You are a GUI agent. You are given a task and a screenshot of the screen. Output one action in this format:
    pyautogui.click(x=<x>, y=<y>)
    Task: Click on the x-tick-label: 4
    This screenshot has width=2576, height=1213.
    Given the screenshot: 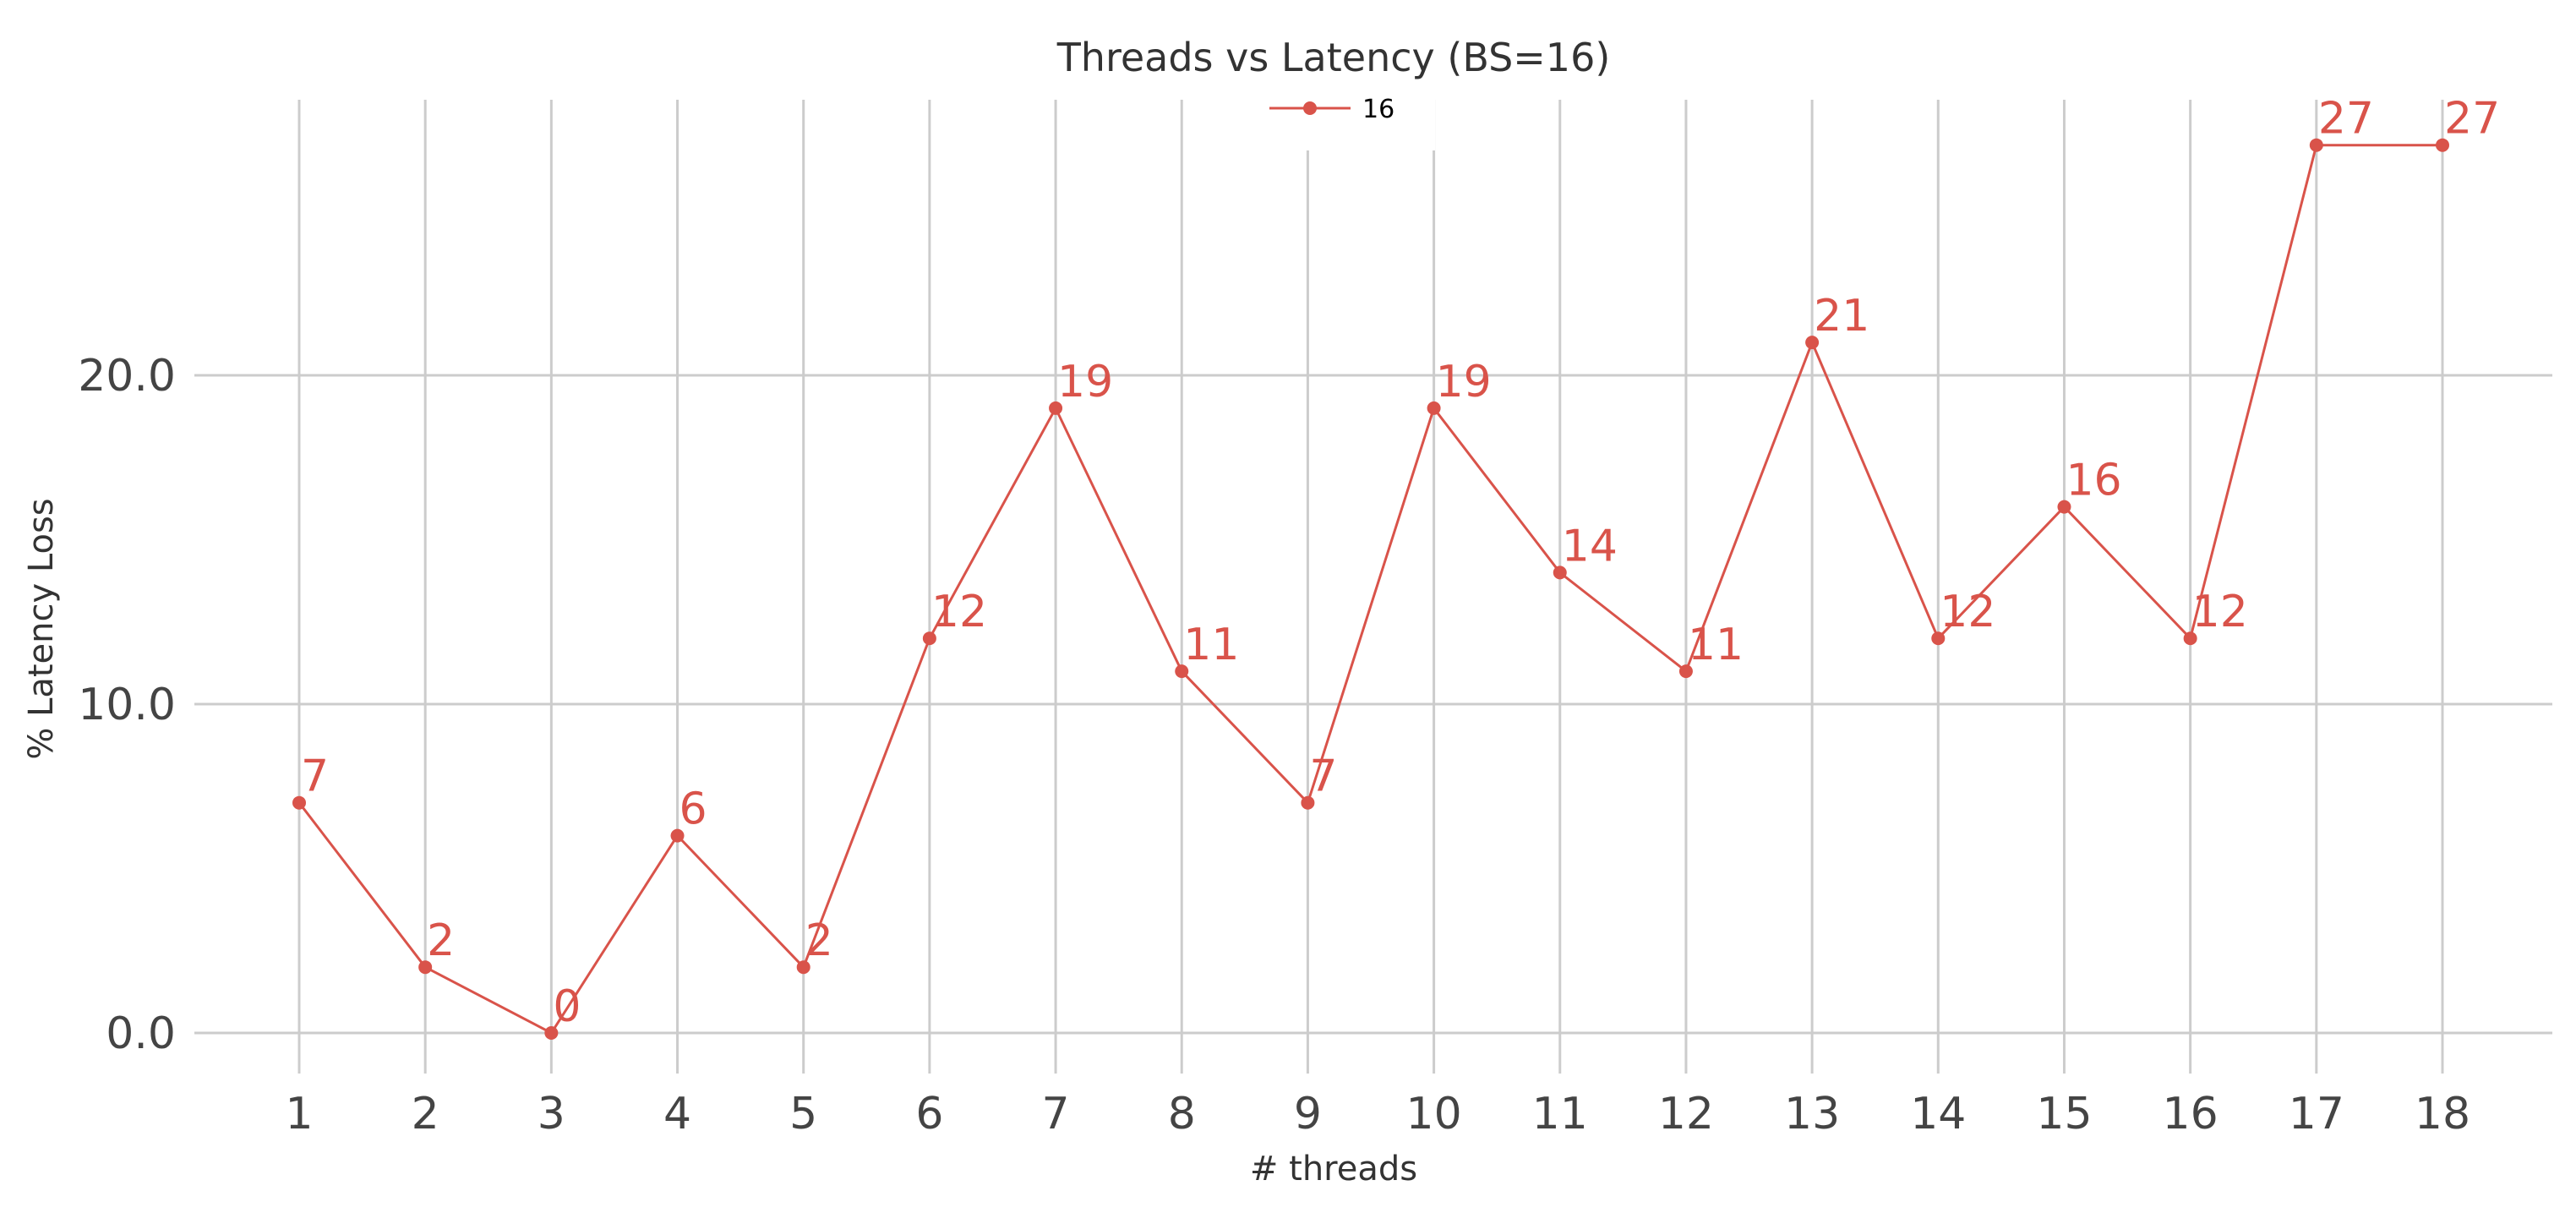 What is the action you would take?
    pyautogui.click(x=677, y=1114)
    